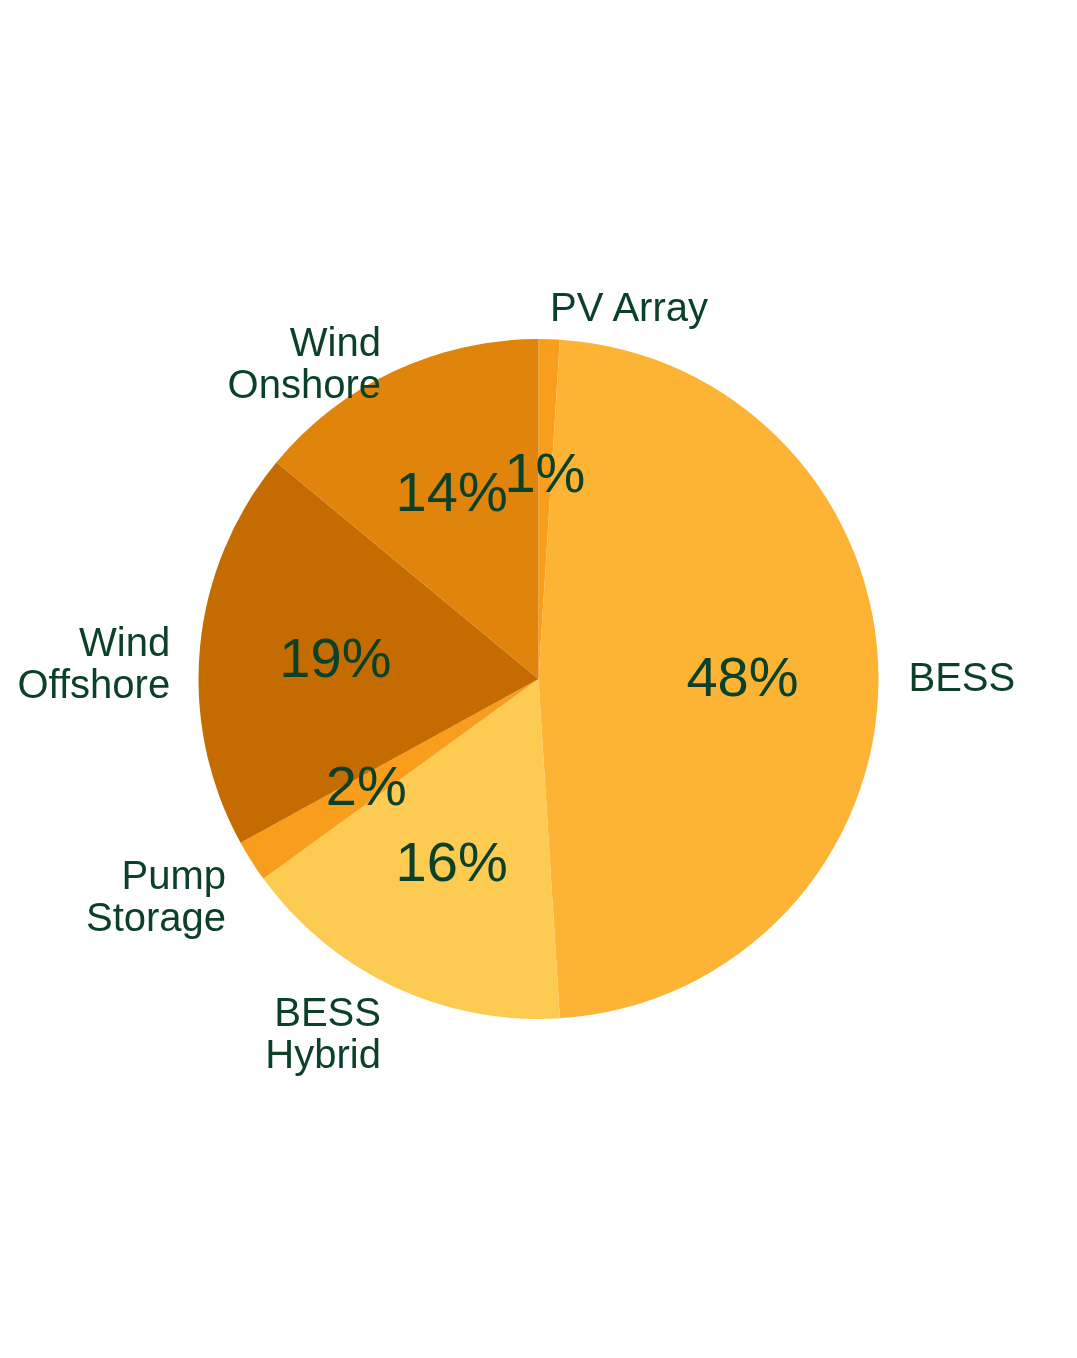  Describe the element at coordinates (451, 492) in the screenshot. I see `data-label: 14%` at that location.